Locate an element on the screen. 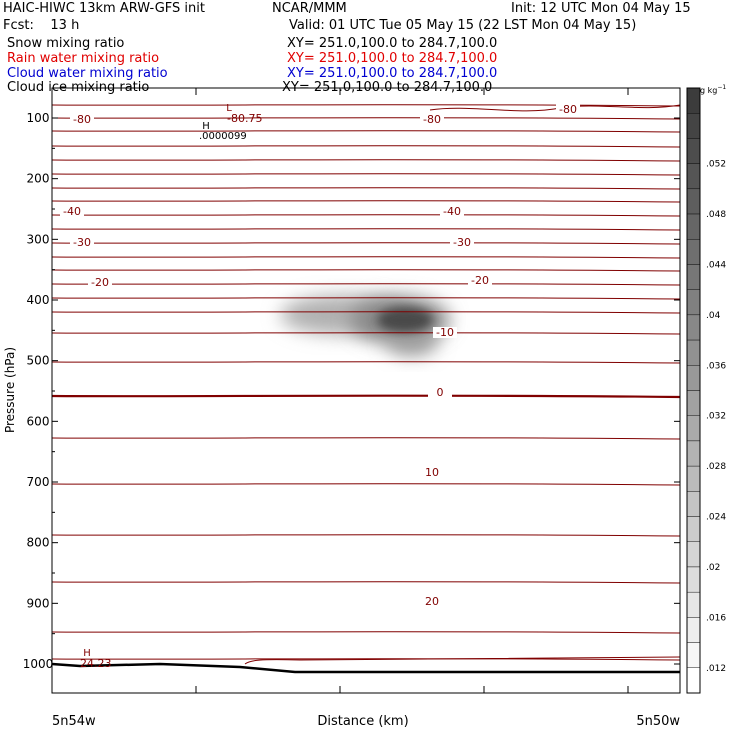 Image resolution: width=740 pixels, height=740 pixels. colorbar-label: .044 is located at coordinates (716, 265).